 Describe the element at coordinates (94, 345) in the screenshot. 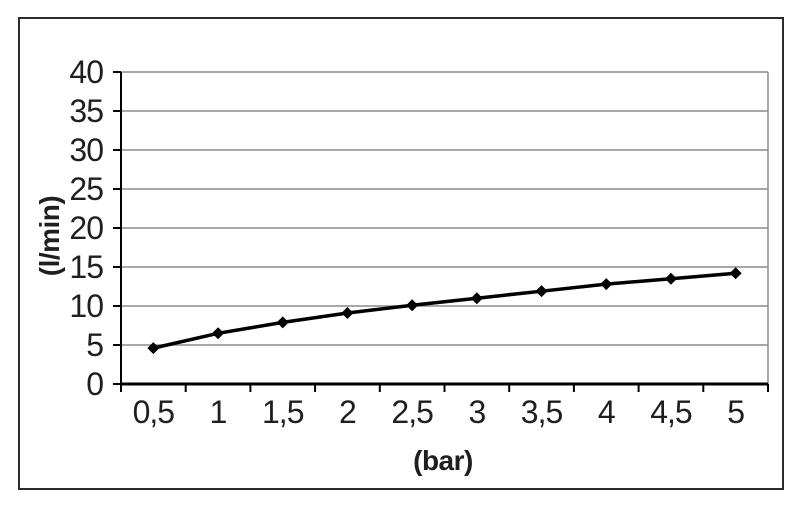

I see `y-tick-label: 5` at that location.